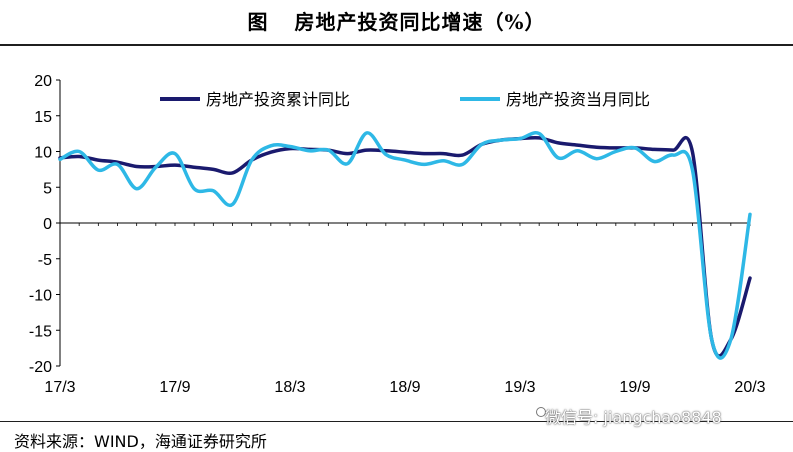  What do you see at coordinates (45, 260) in the screenshot?
I see `y-tick-label: -5` at bounding box center [45, 260].